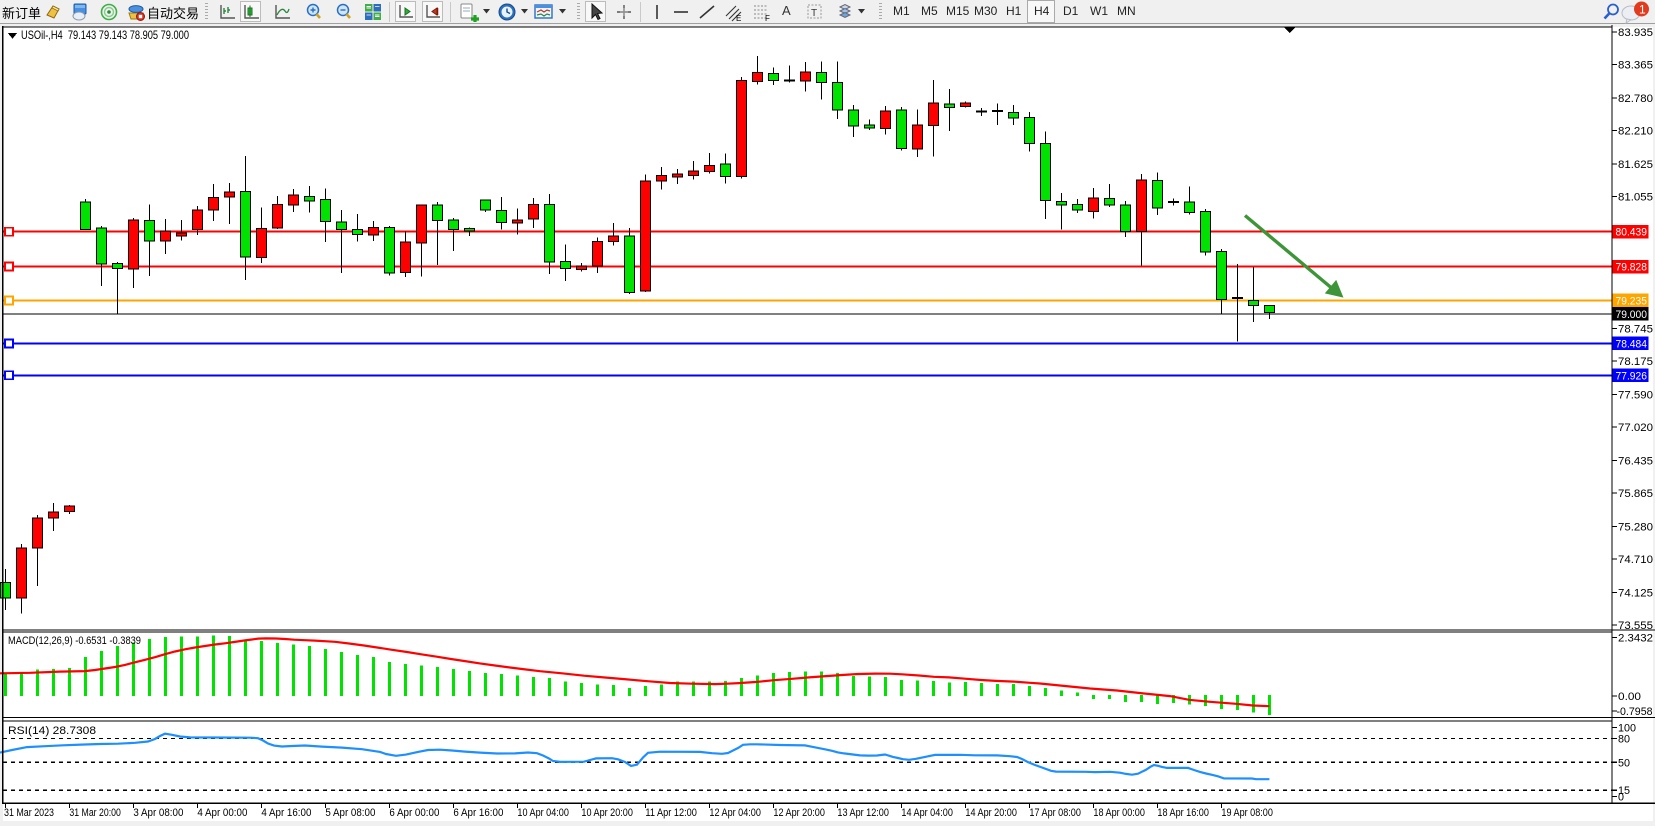 The image size is (1655, 826). What do you see at coordinates (1635, 396) in the screenshot?
I see `svg-text: 77.590` at bounding box center [1635, 396].